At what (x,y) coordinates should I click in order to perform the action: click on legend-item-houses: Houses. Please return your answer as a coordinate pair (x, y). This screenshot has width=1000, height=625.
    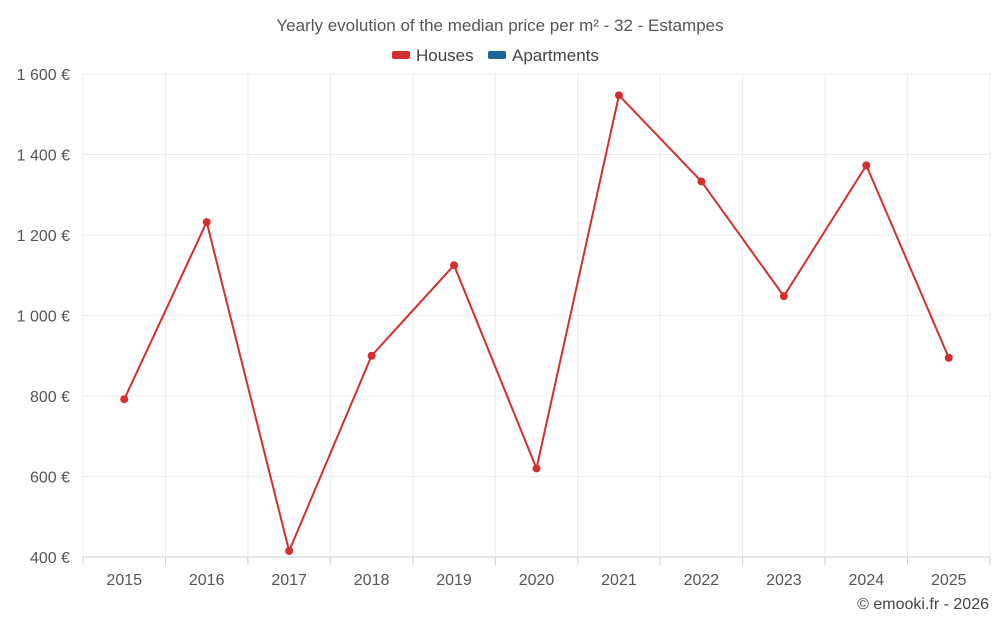
    Looking at the image, I should click on (433, 55).